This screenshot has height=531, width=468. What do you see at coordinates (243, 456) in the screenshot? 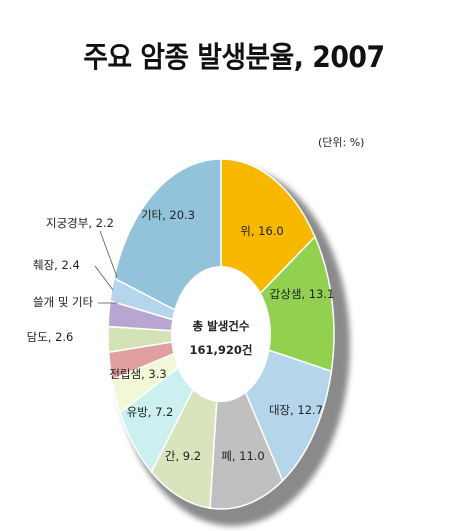
I see `slice-label-4: 폐, 11.0` at bounding box center [243, 456].